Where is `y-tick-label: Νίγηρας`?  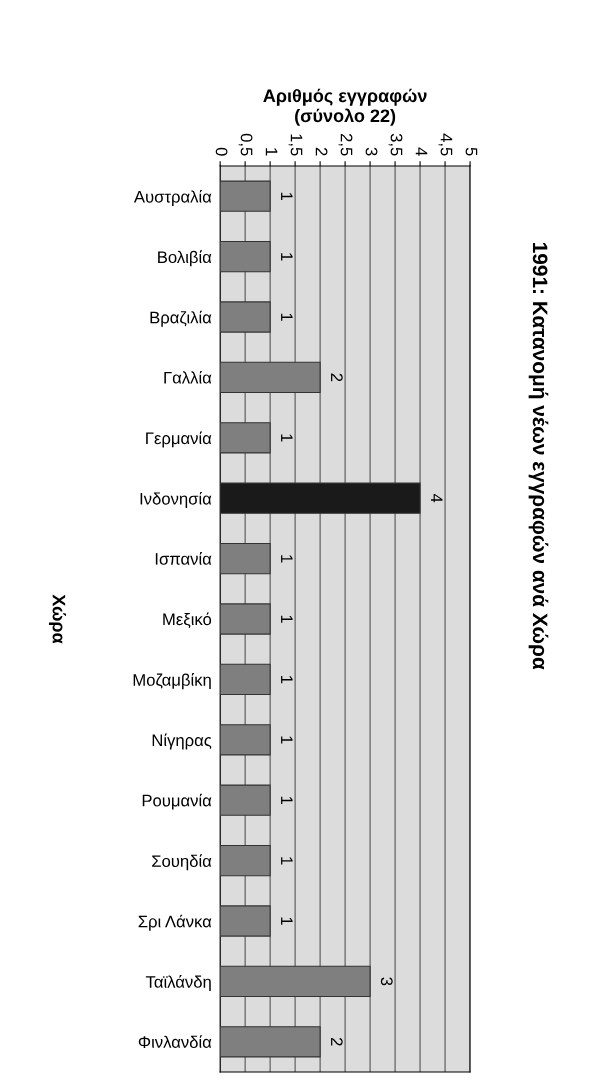
y-tick-label: Νίγηρας is located at coordinates (182, 741).